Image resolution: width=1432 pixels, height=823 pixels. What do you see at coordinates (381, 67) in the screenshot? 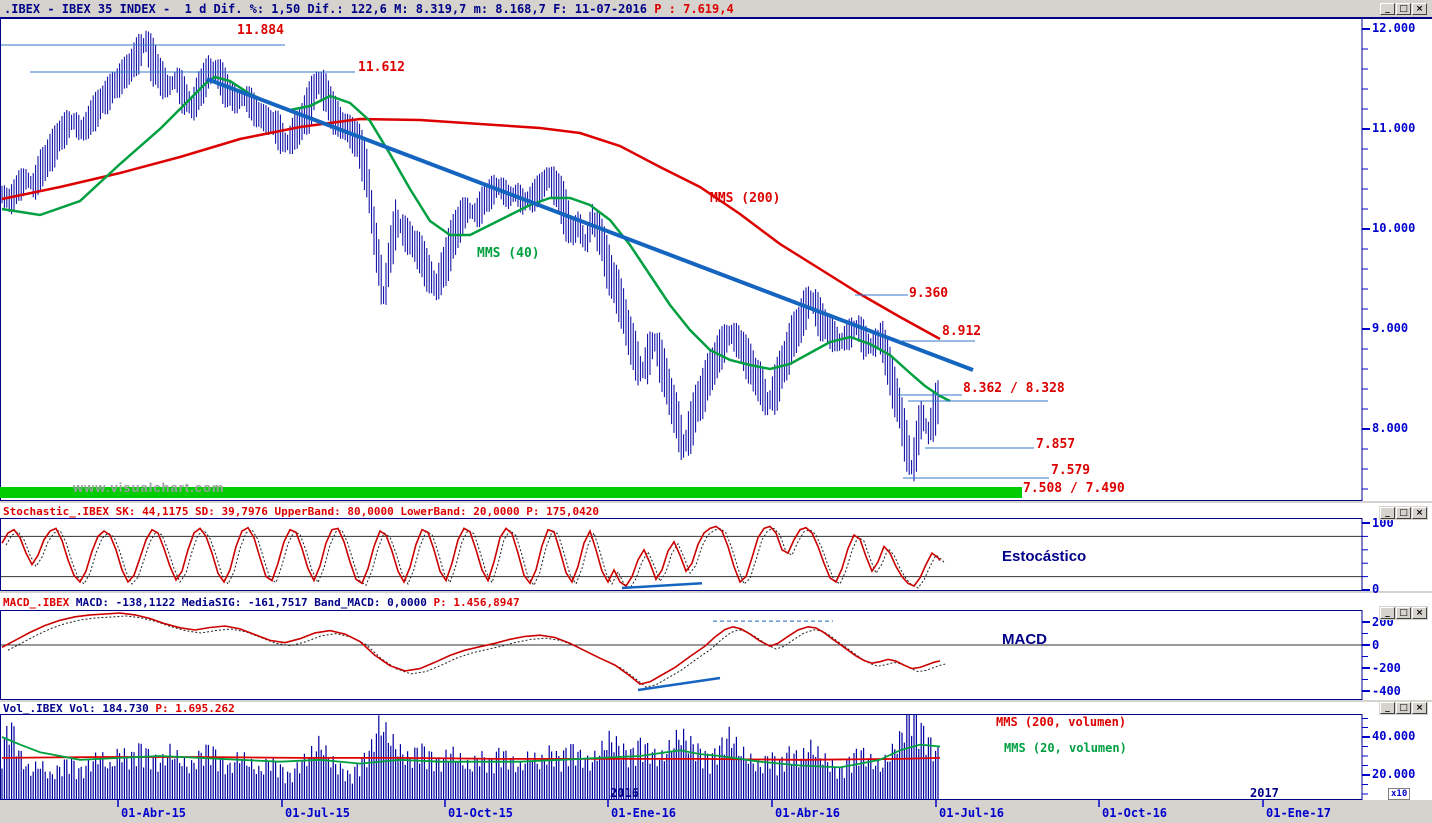
I see `price-level-label-11612: 11.612` at bounding box center [381, 67].